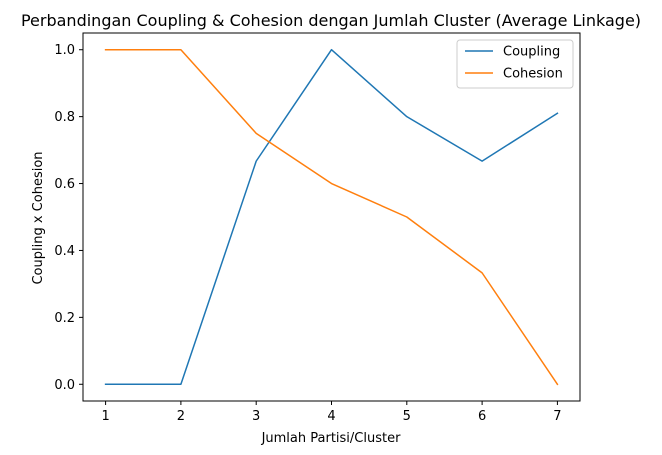  Describe the element at coordinates (64, 385) in the screenshot. I see `y-tick-label: 0.0` at that location.